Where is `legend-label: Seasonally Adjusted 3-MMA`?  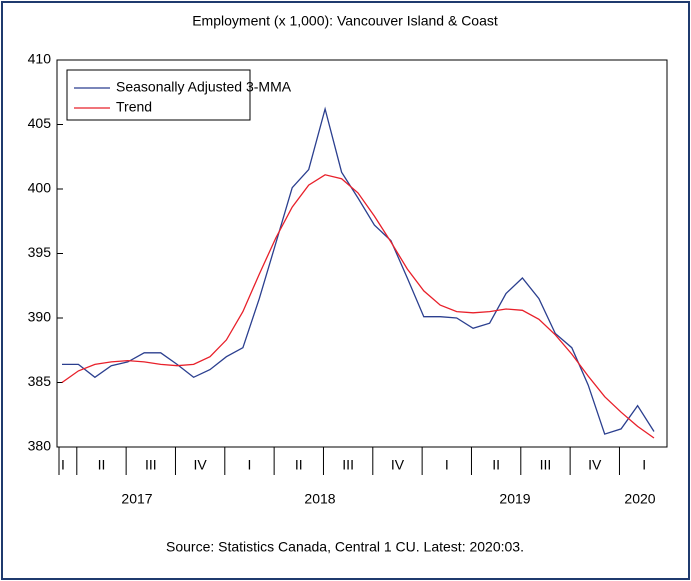 legend-label: Seasonally Adjusted 3-MMA is located at coordinates (204, 87).